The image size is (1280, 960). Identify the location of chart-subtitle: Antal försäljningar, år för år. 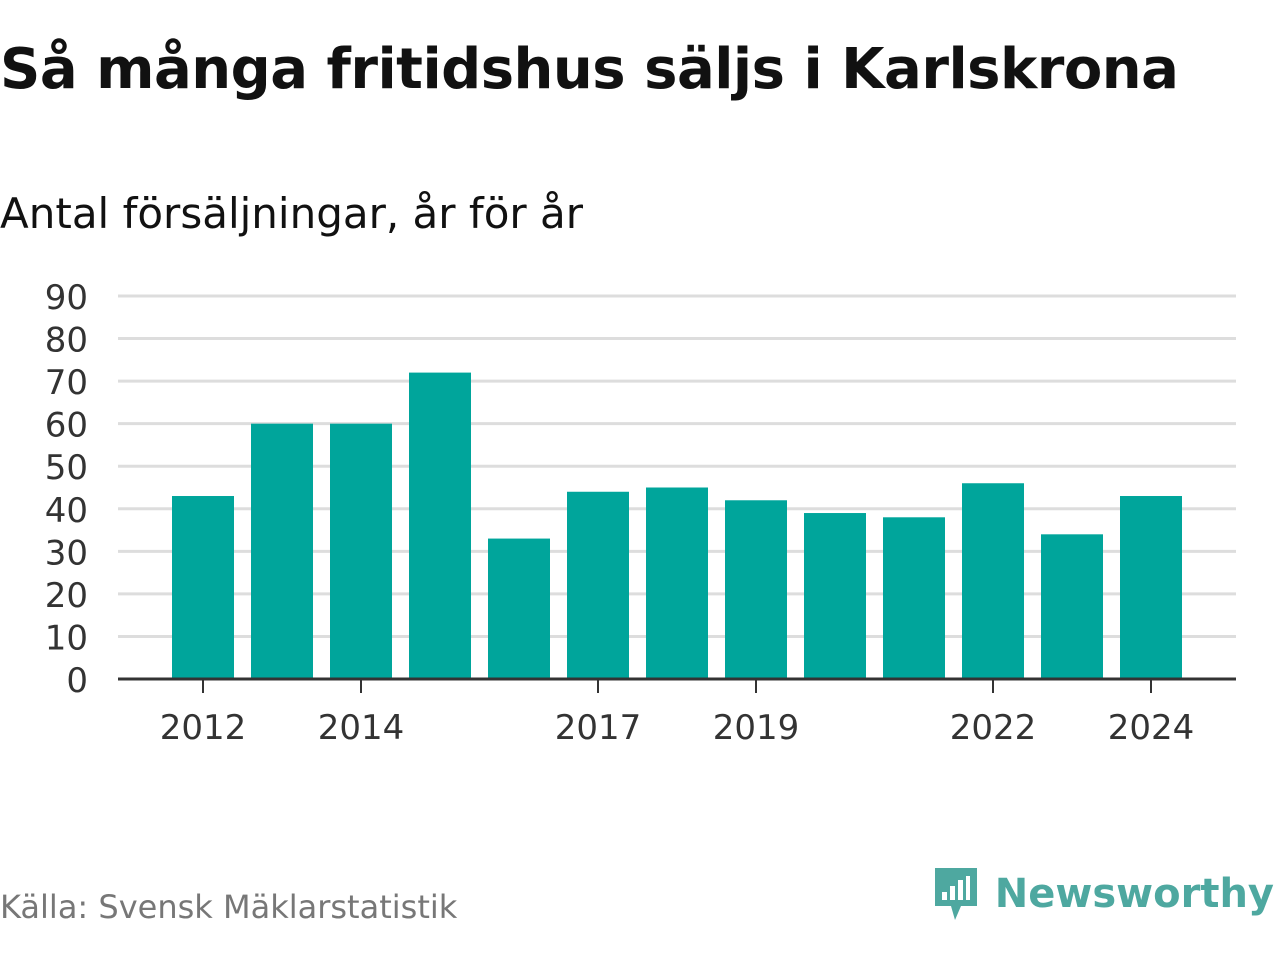
(292, 213).